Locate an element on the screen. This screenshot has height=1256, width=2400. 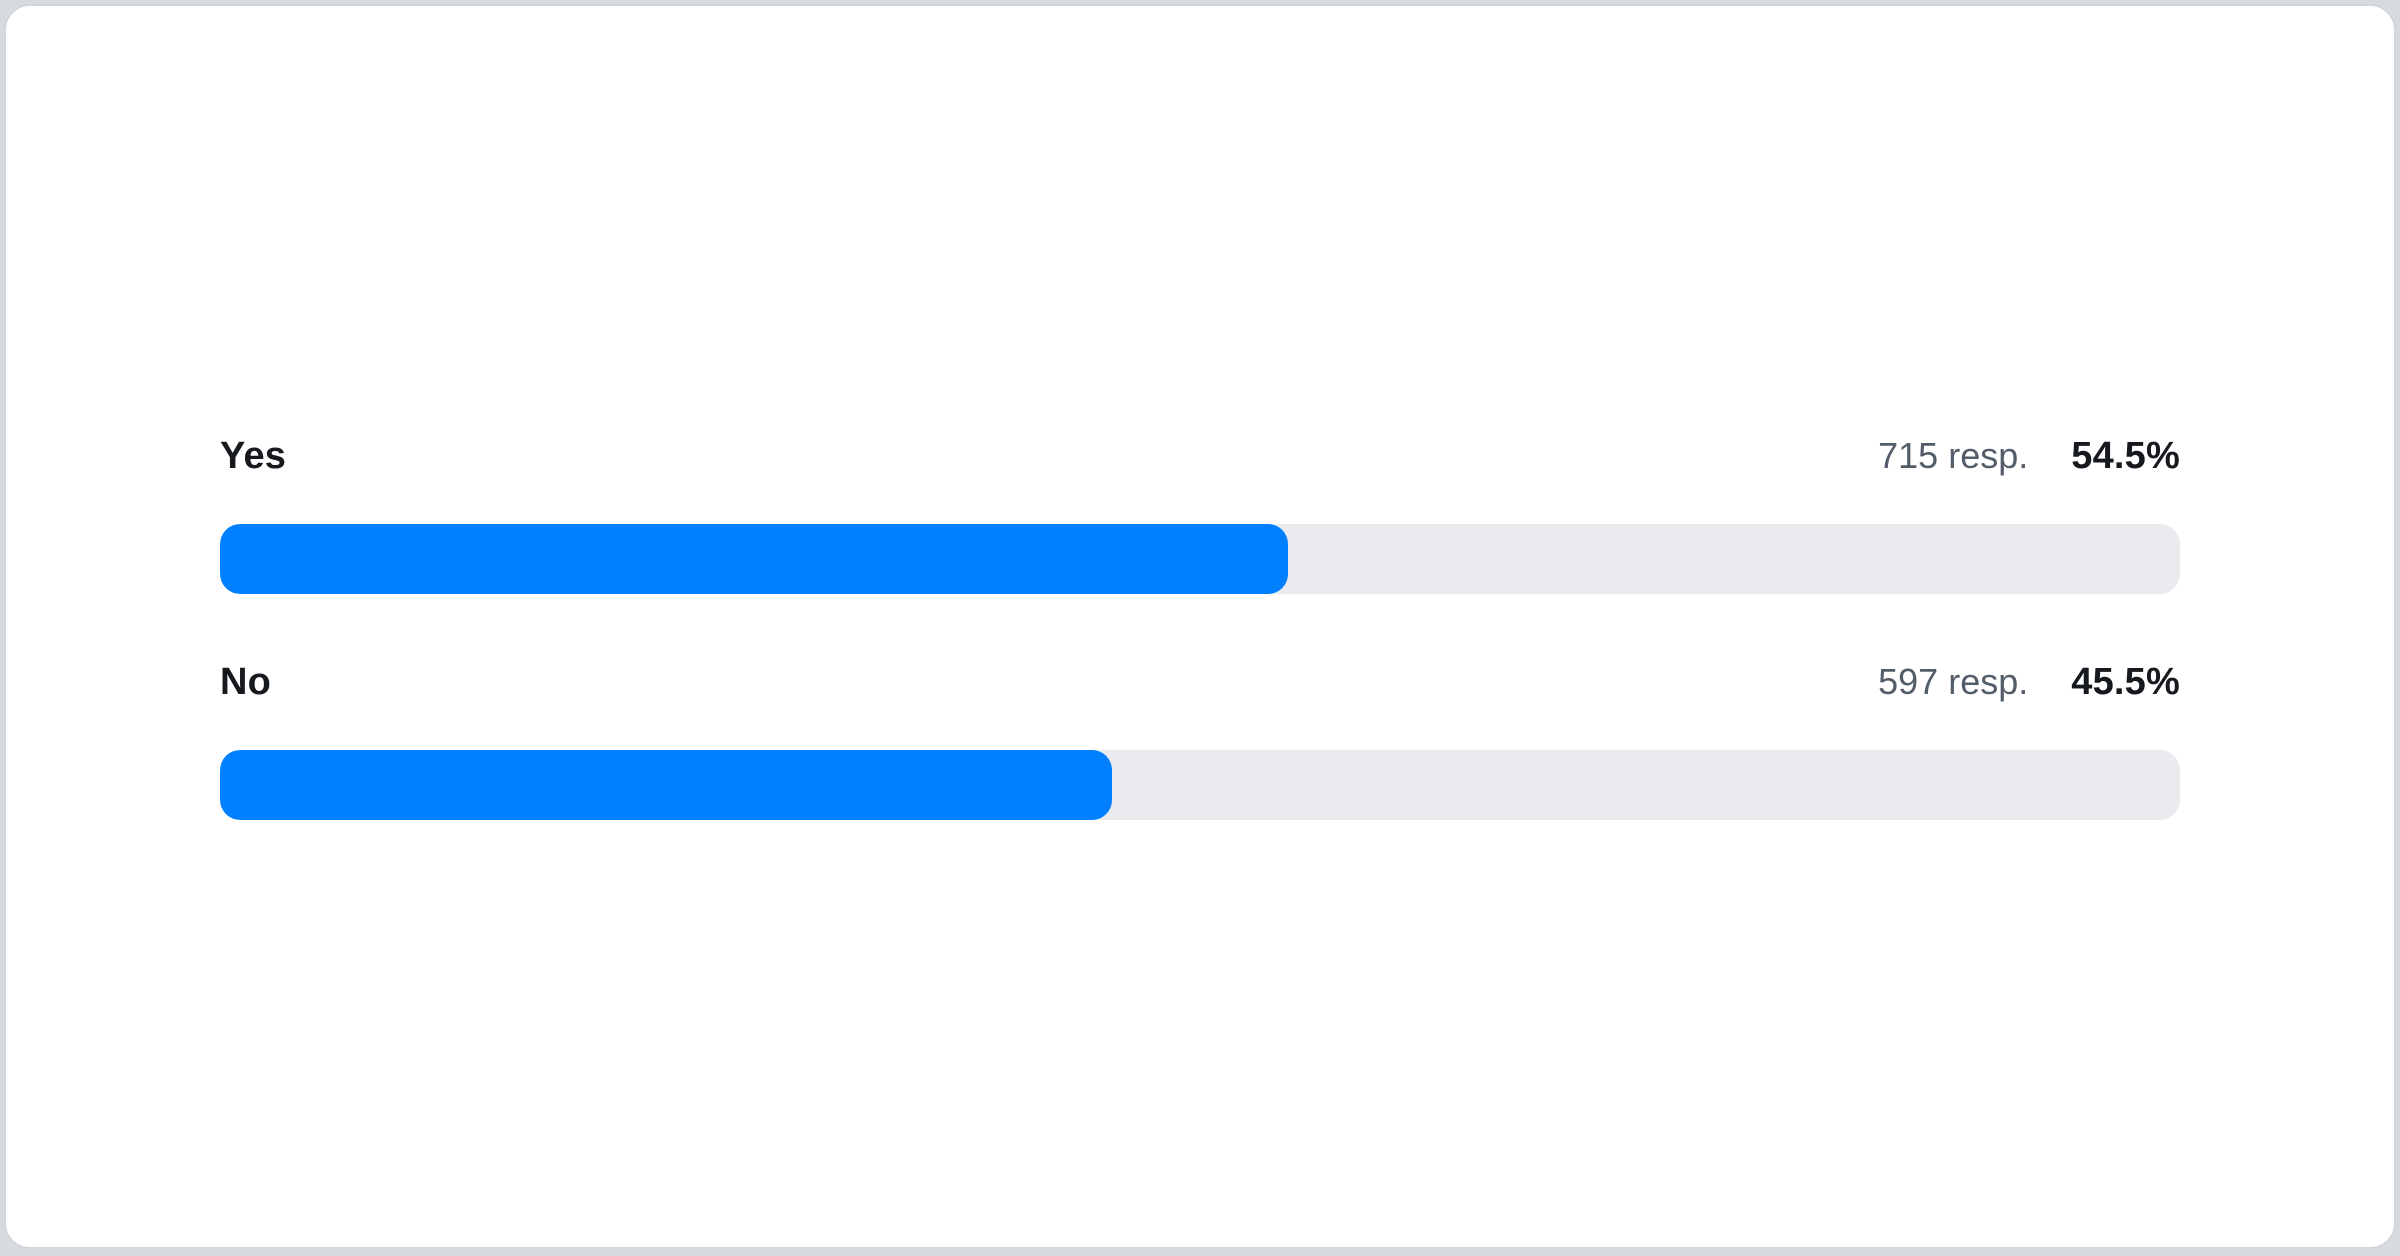
option-label: No is located at coordinates (246, 682).